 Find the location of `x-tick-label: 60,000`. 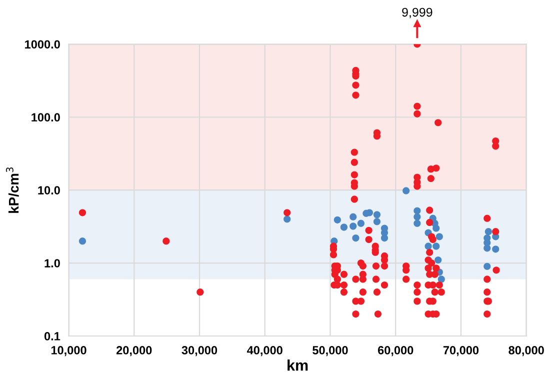

x-tick-label: 60,000 is located at coordinates (396, 351).